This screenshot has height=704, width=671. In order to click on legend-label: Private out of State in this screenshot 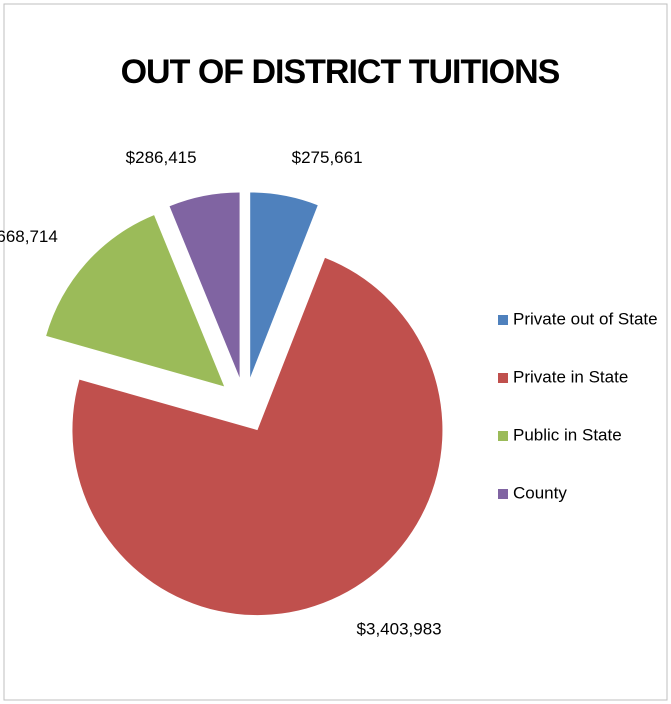, I will do `click(585, 318)`.